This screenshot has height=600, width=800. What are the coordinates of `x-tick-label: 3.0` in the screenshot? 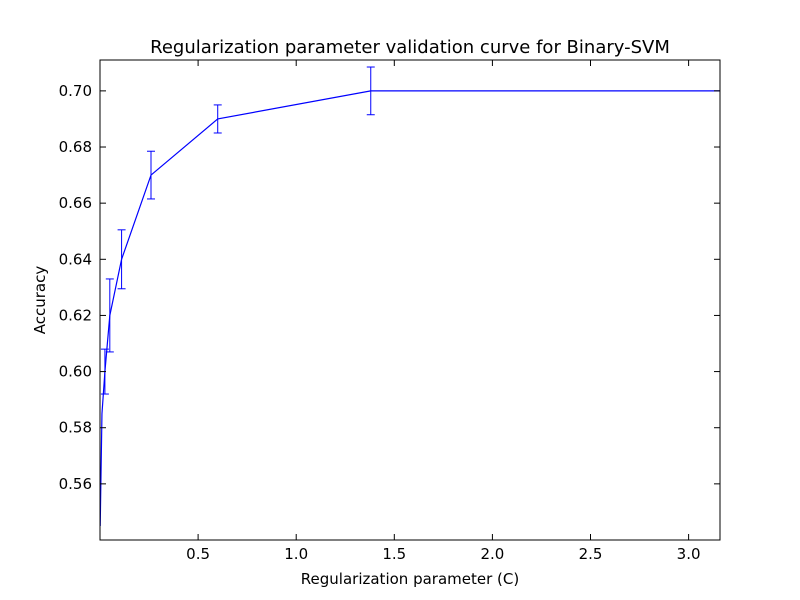 It's located at (689, 554).